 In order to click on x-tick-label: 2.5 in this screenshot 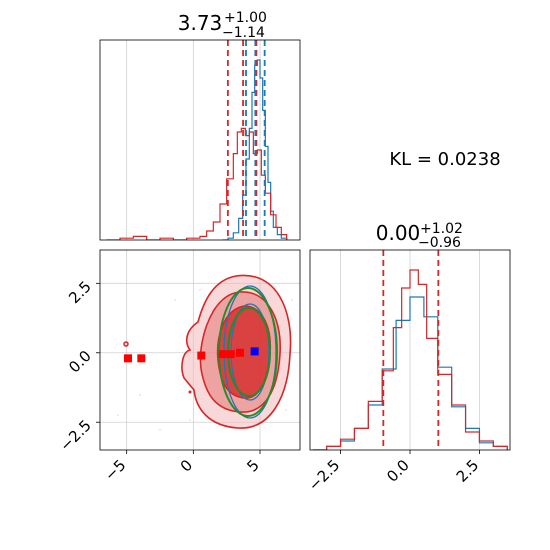, I will do `click(468, 471)`.